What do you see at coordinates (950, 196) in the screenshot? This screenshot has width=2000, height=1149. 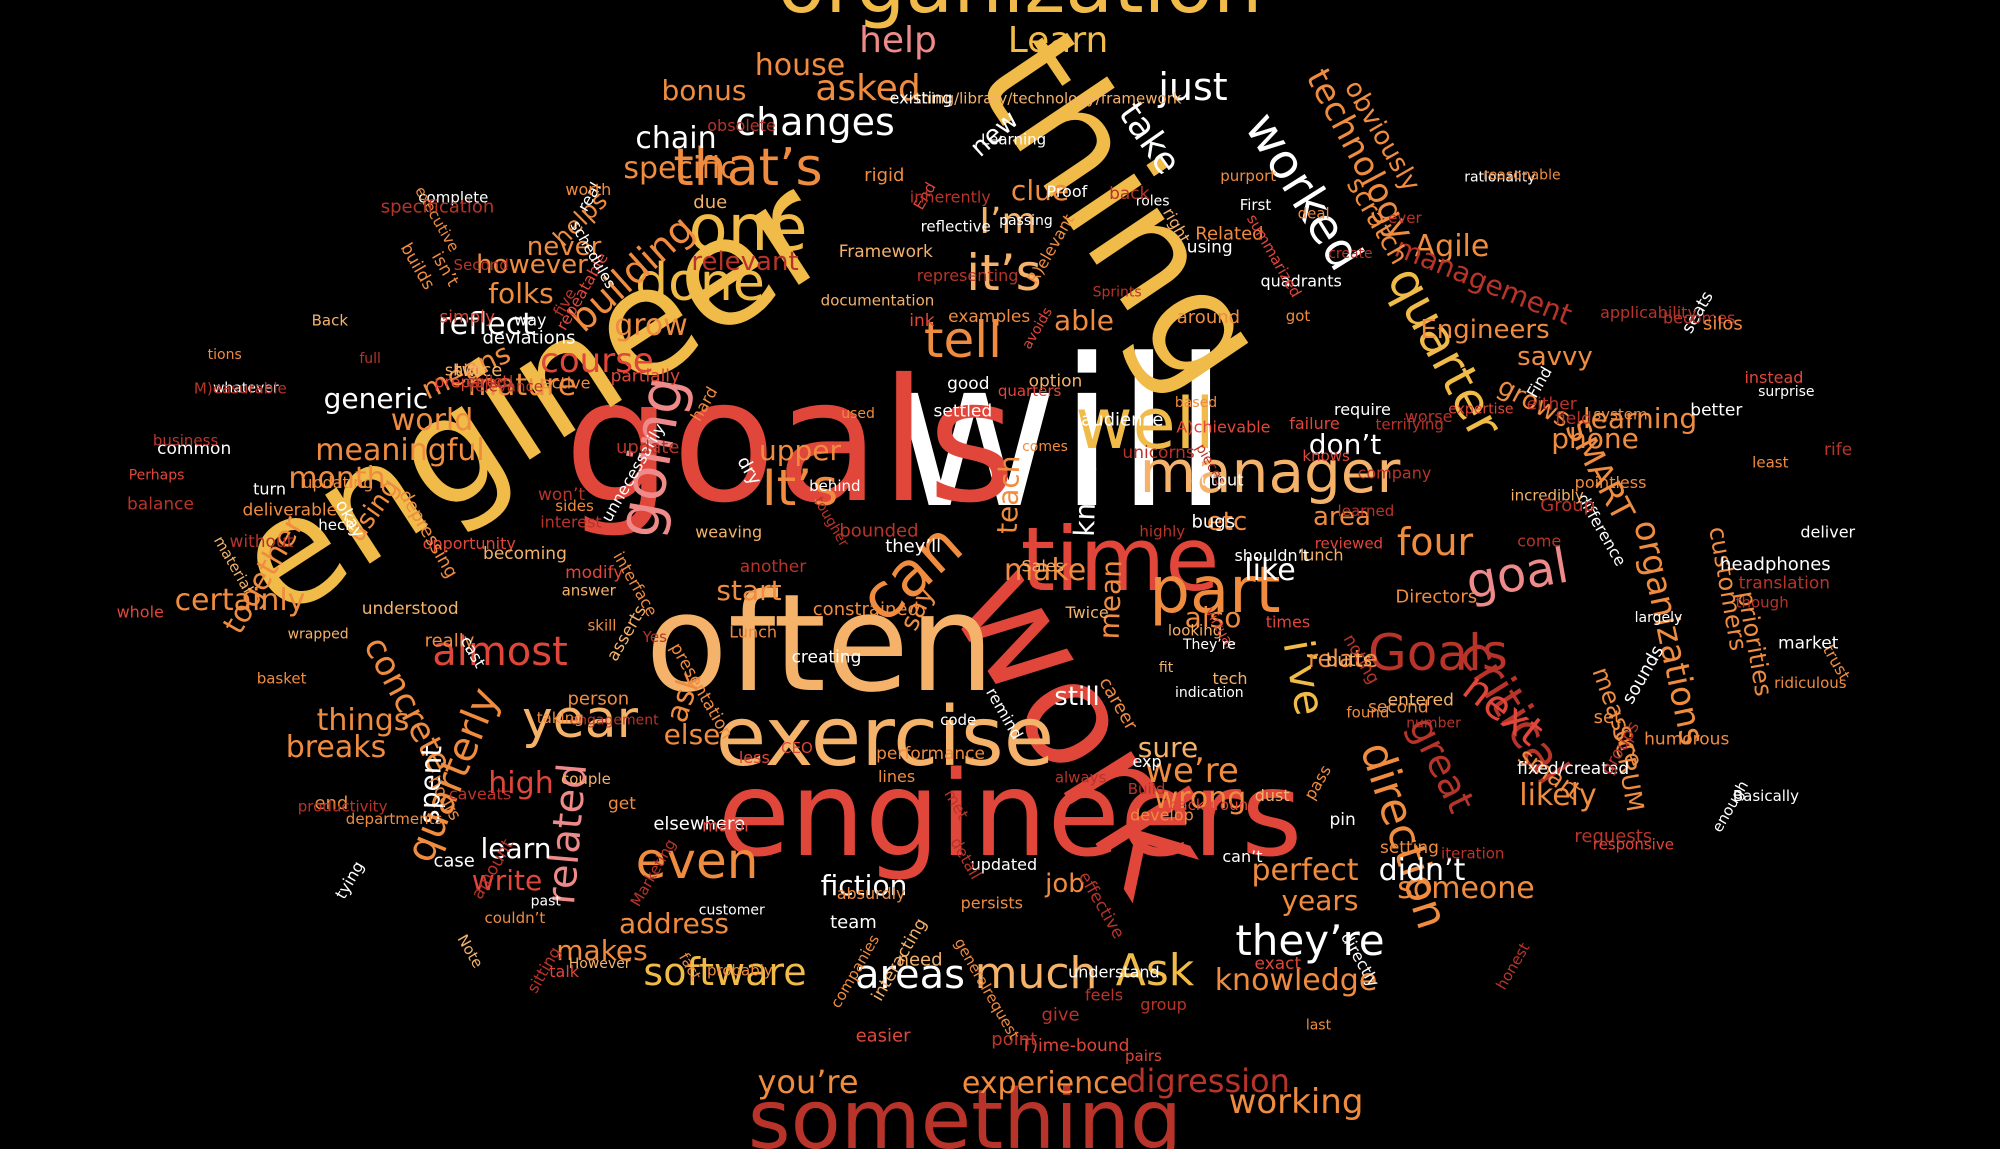 I see `word-inherently: inherently` at bounding box center [950, 196].